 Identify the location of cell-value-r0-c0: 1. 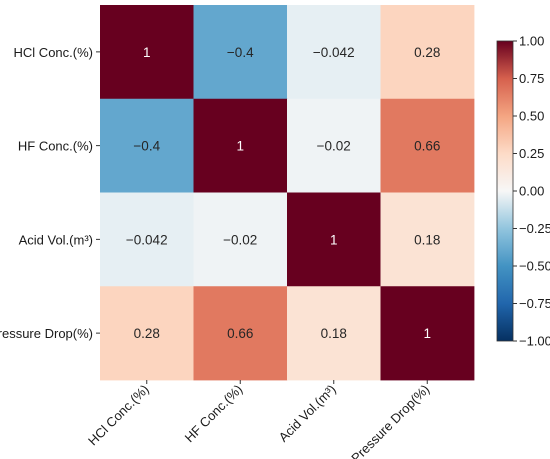
(147, 52).